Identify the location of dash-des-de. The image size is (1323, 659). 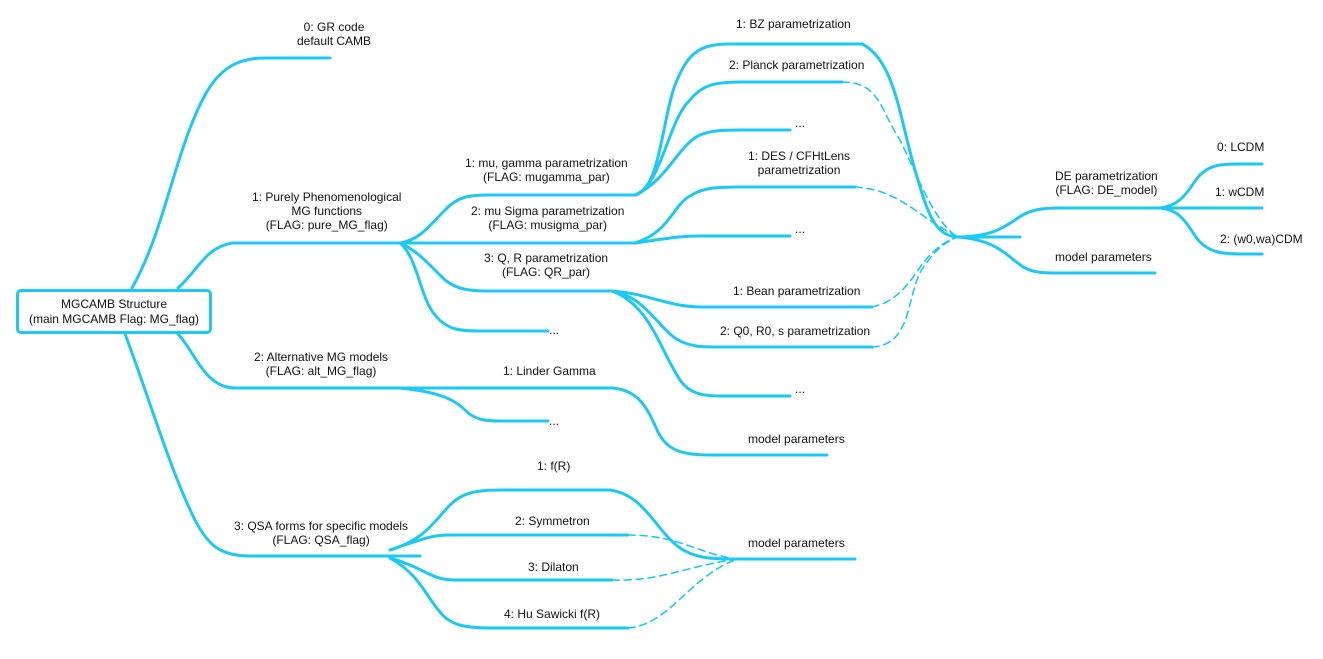
(906, 212).